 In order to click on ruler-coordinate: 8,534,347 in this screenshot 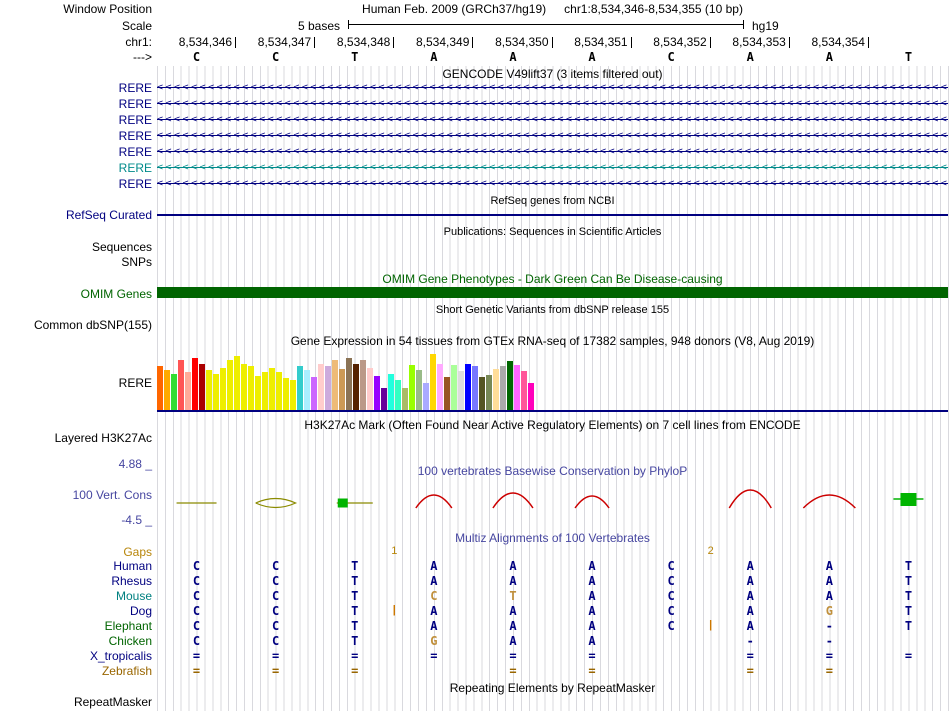, I will do `click(284, 42)`.